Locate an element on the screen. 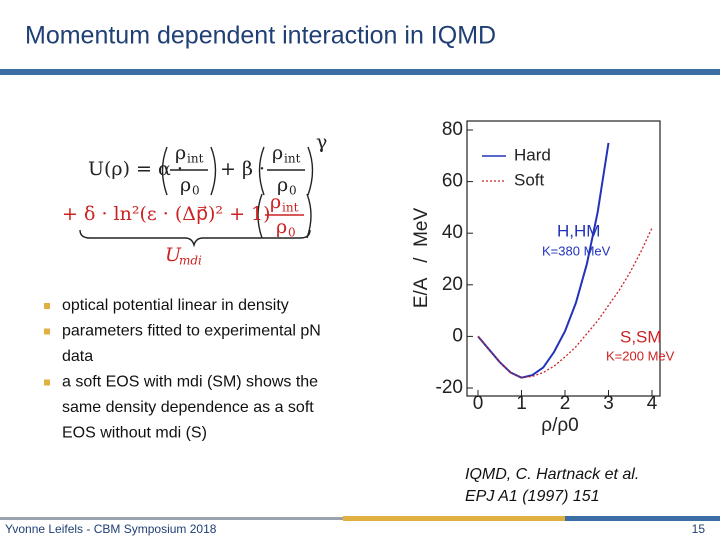 This screenshot has height=540, width=720. annotation: S,SM is located at coordinates (641, 336).